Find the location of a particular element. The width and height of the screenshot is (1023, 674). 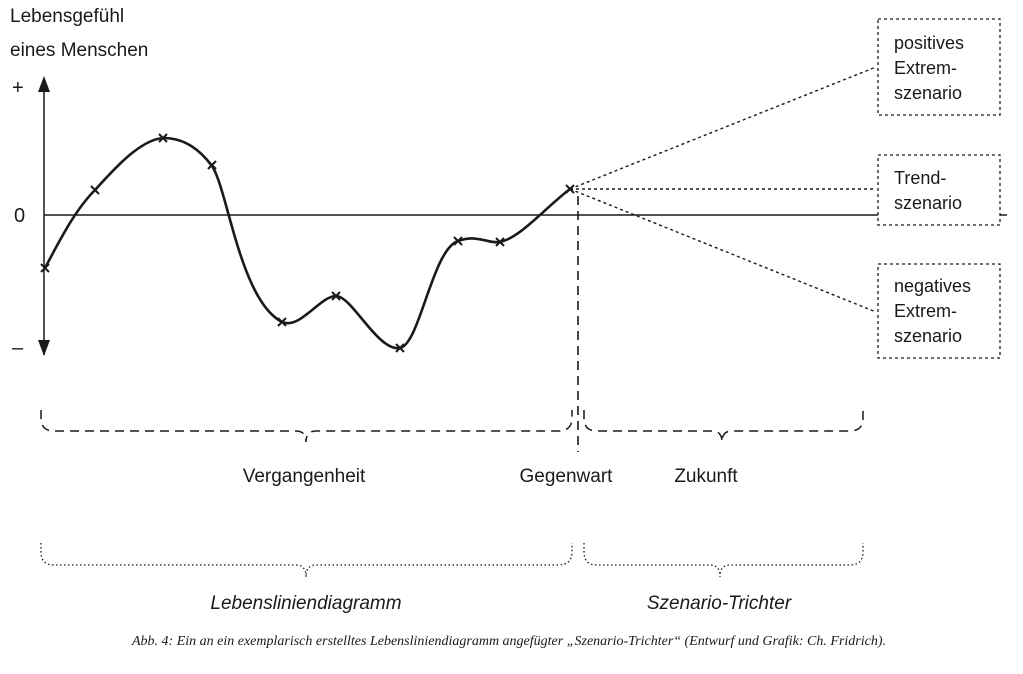

present-label: Gegenwart is located at coordinates (567, 476).